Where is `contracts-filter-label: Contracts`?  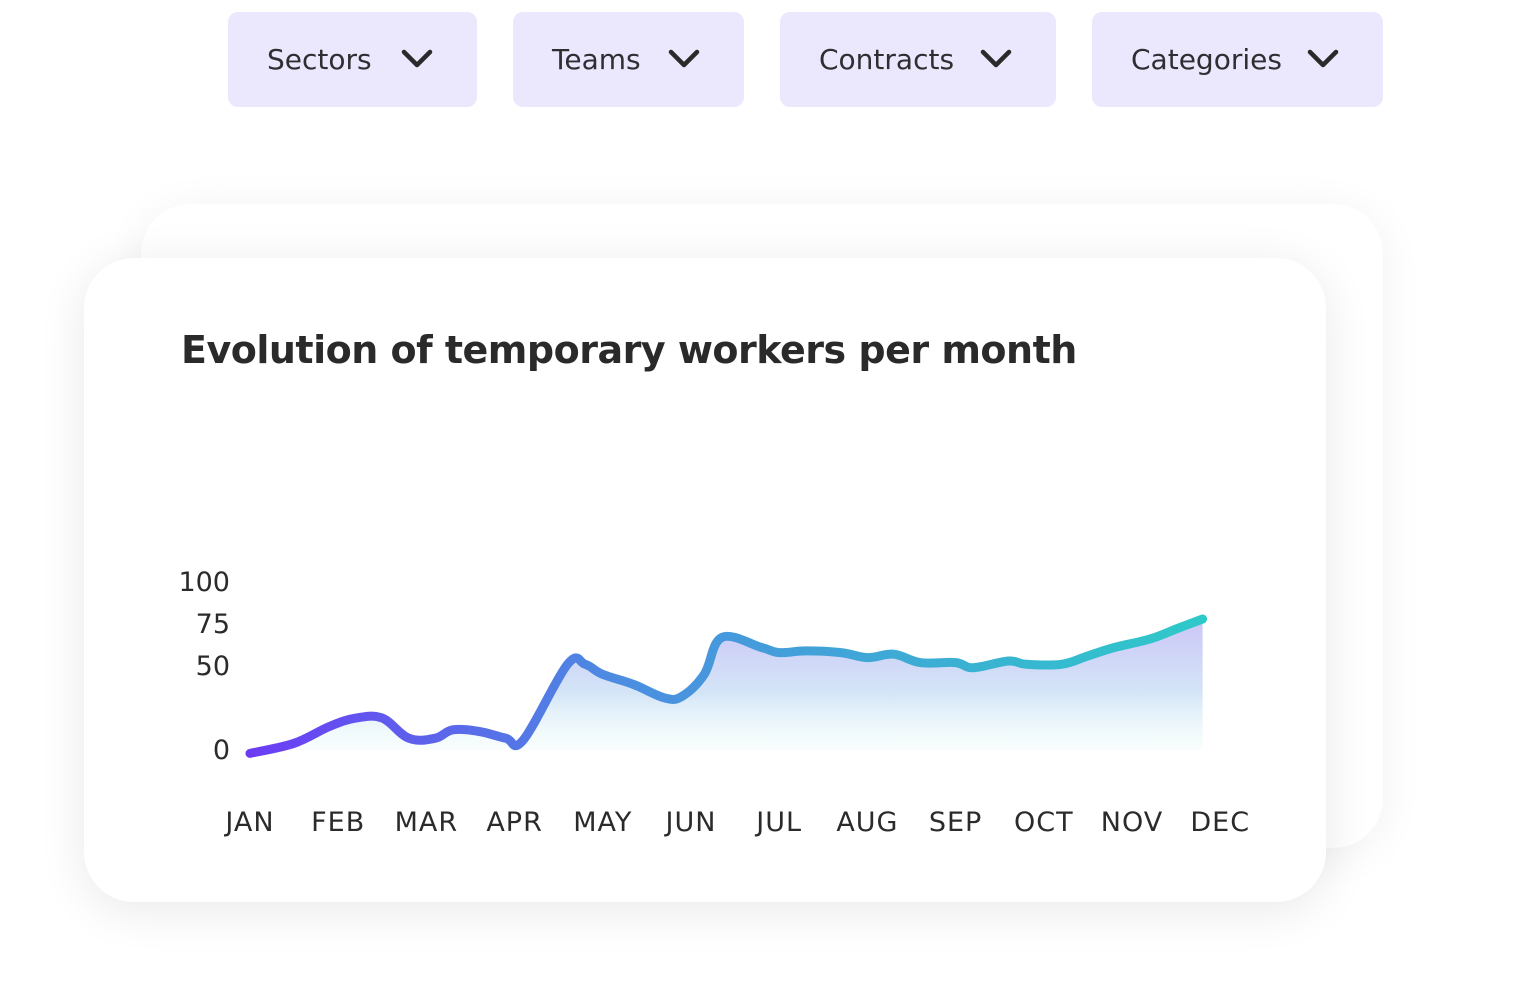 contracts-filter-label: Contracts is located at coordinates (887, 59).